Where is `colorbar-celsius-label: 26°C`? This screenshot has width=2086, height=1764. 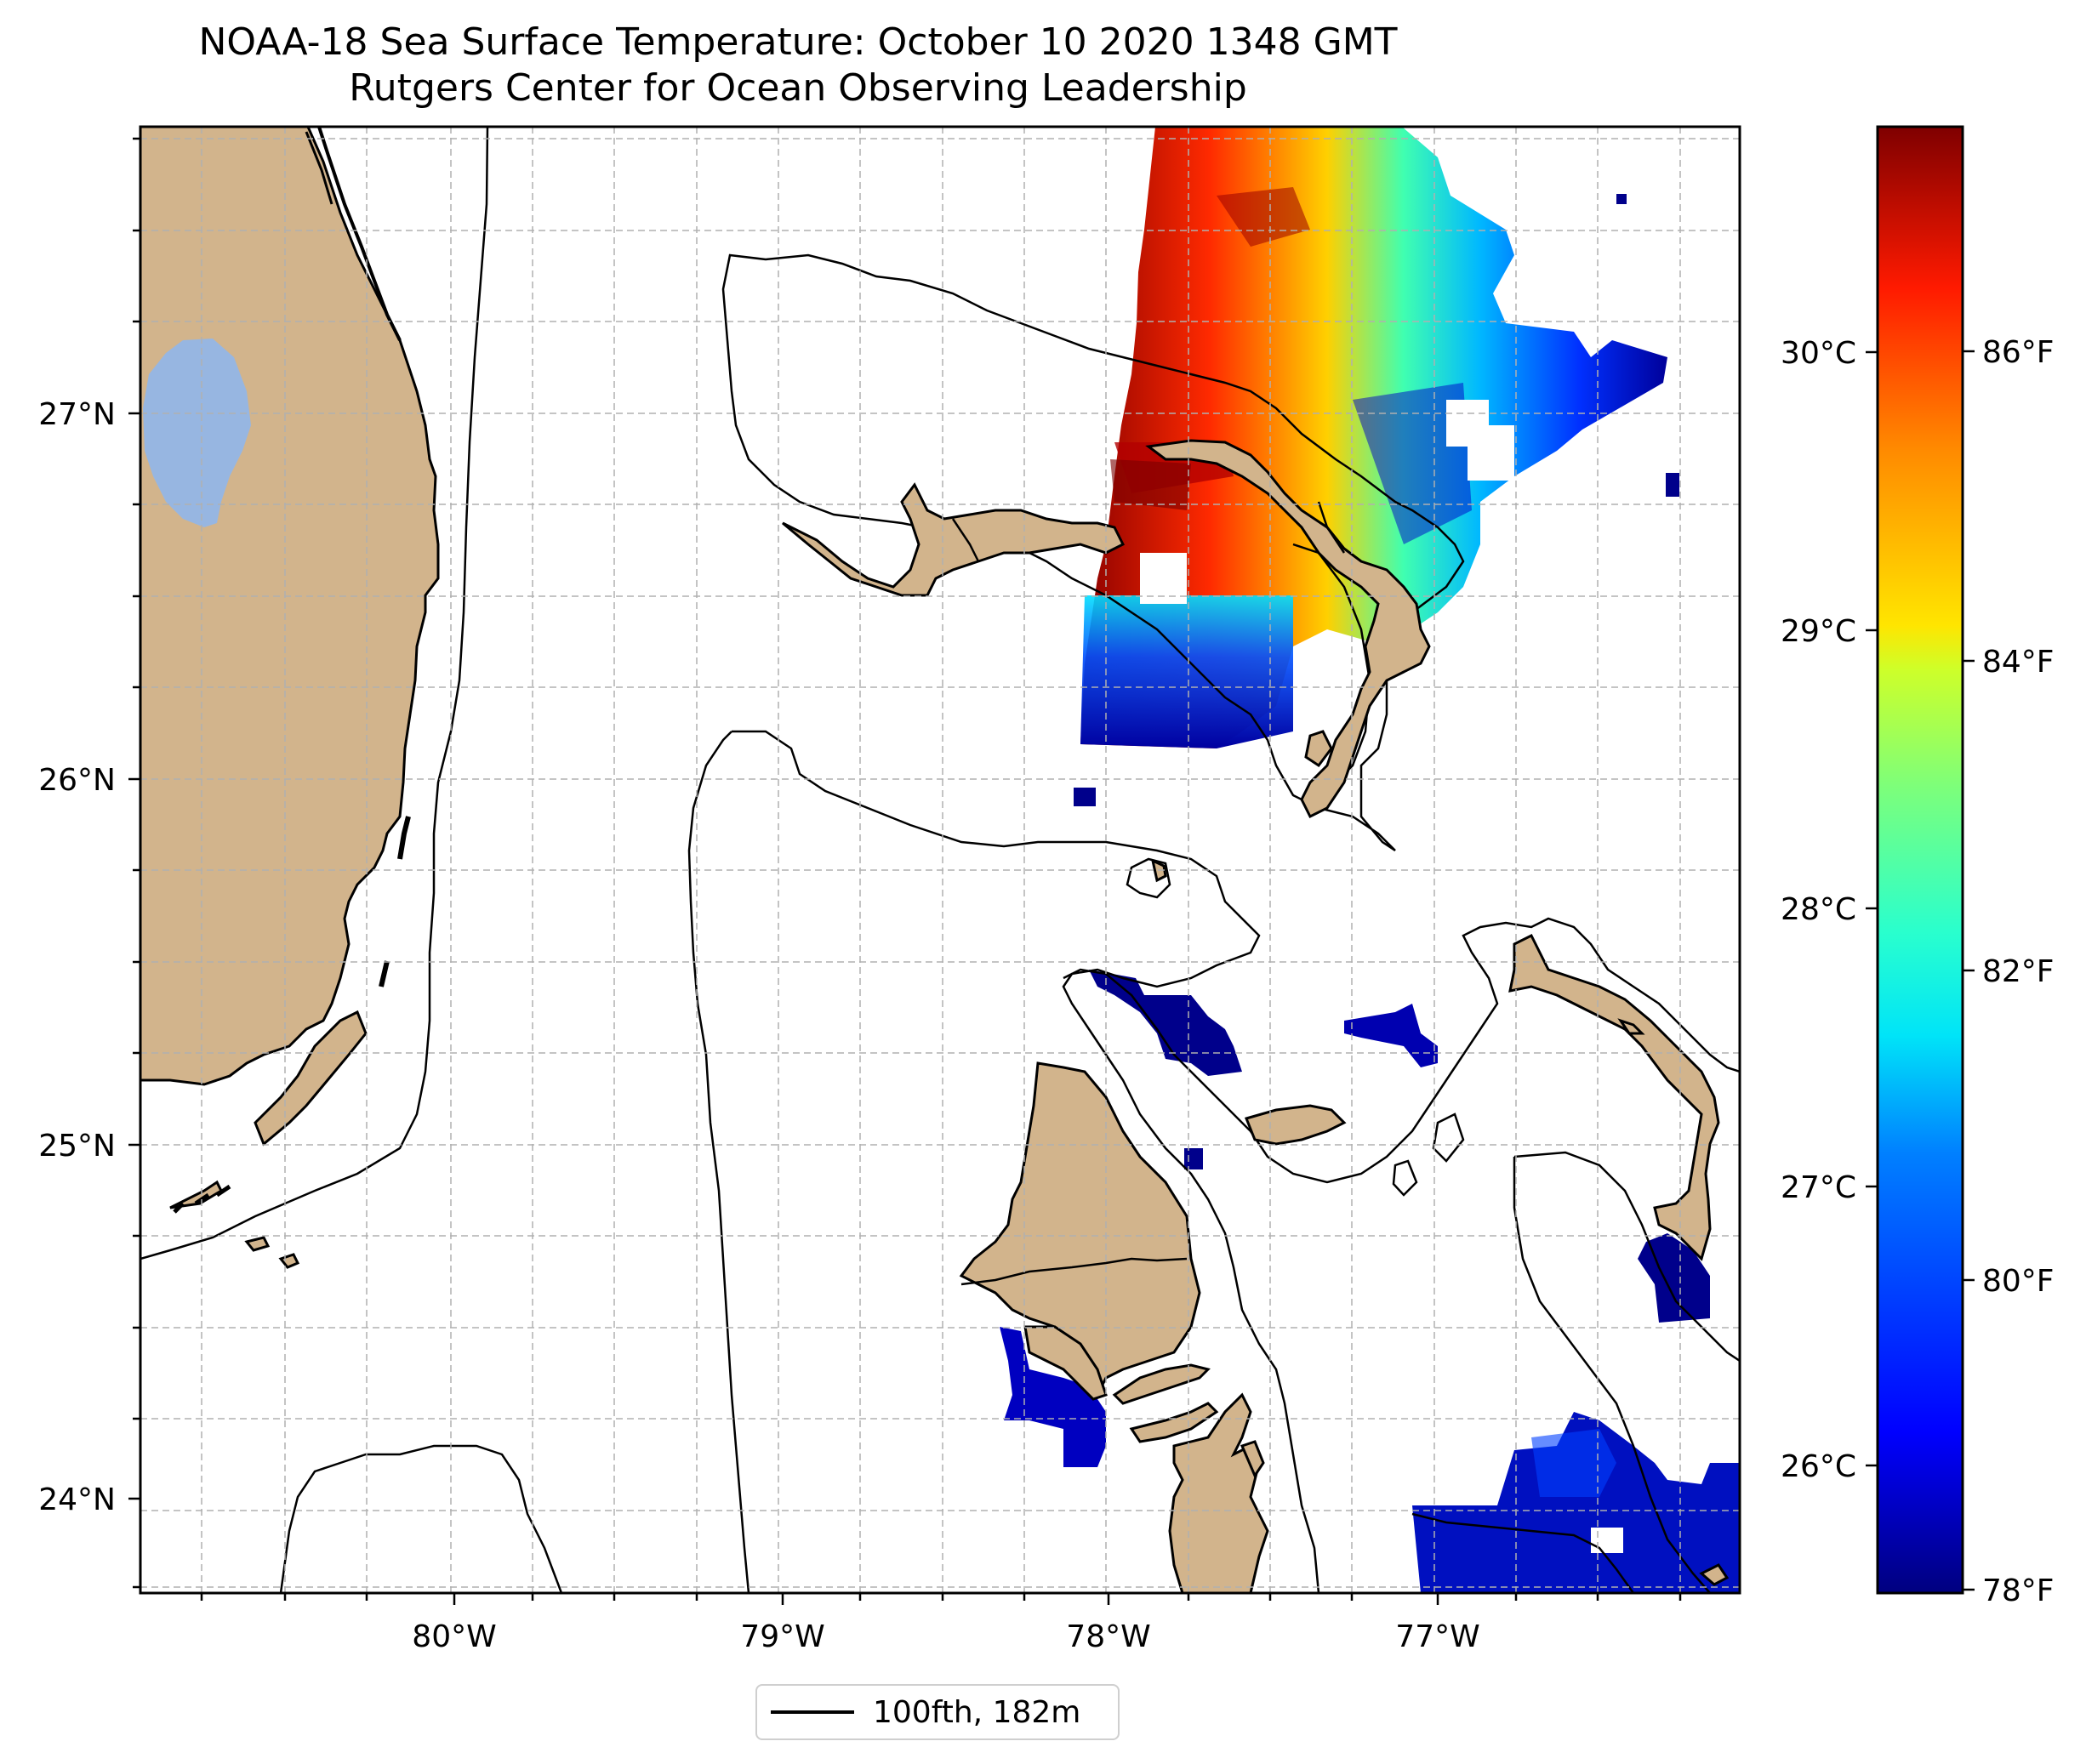
colorbar-celsius-label: 26°C is located at coordinates (1818, 1466).